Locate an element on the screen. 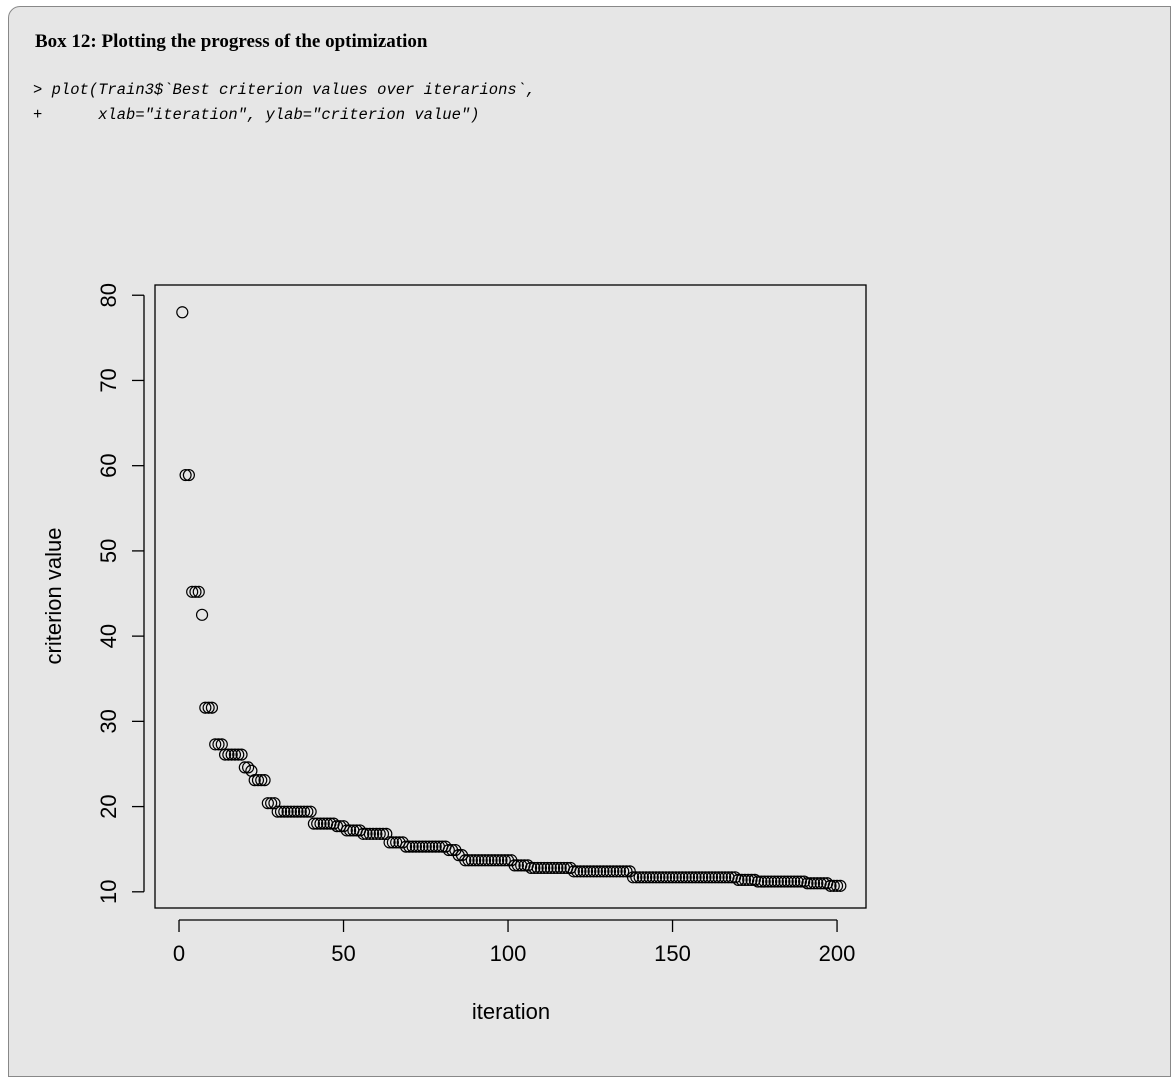 The image size is (1173, 1079). y-tick-label: 20 is located at coordinates (108, 806).